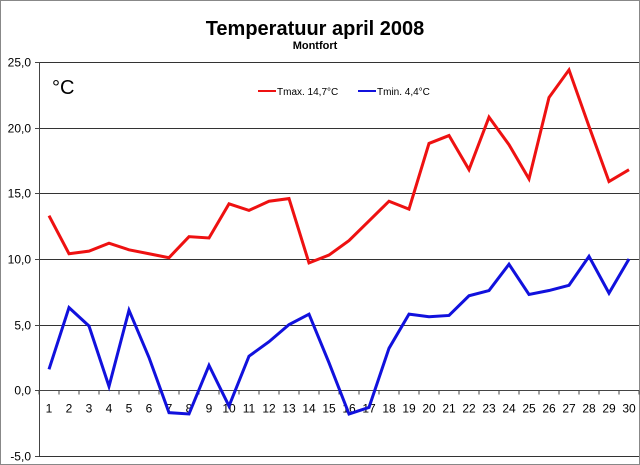  What do you see at coordinates (569, 409) in the screenshot?
I see `x-tick-label: 27` at bounding box center [569, 409].